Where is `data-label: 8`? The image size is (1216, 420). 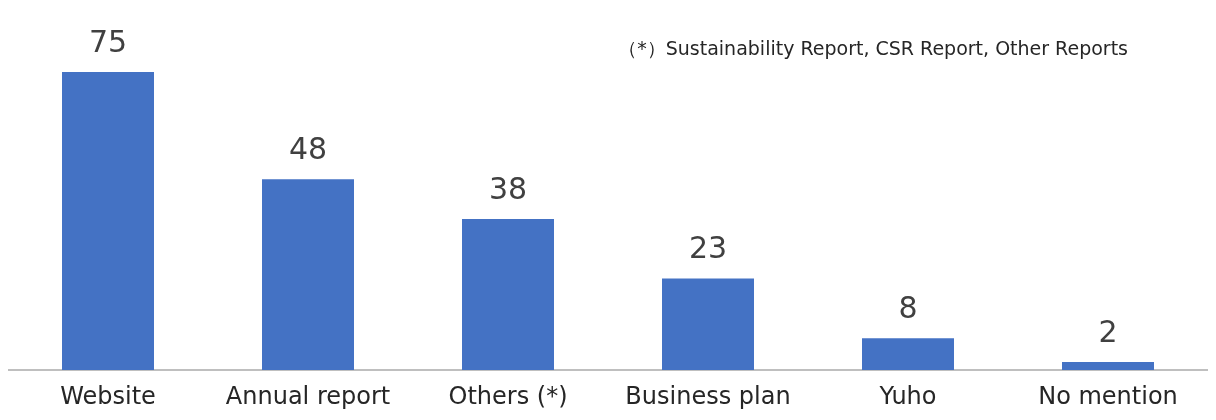 data-label: 8 is located at coordinates (908, 307).